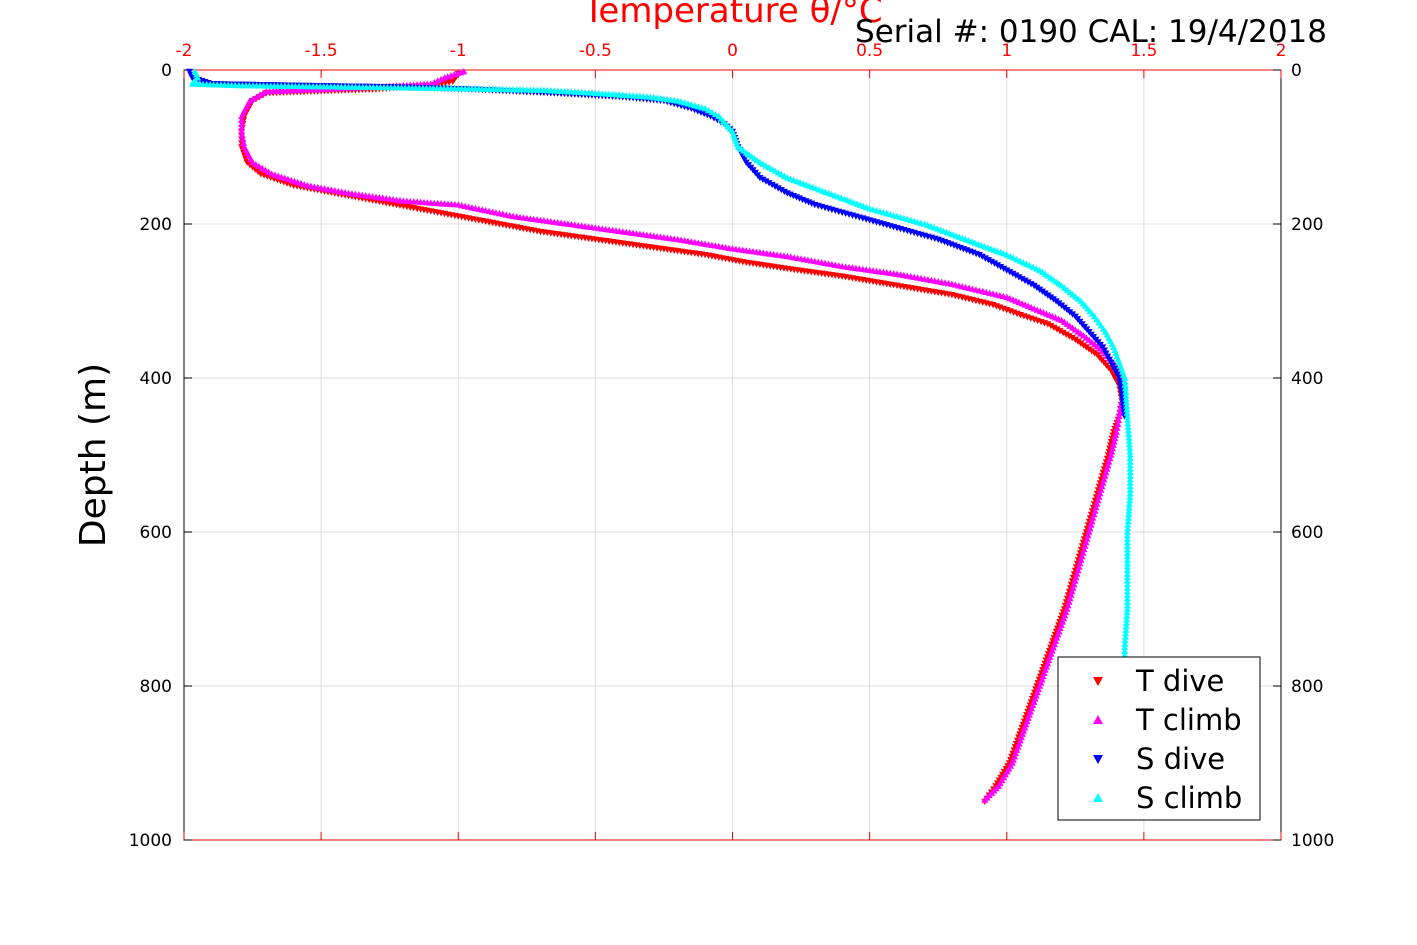 The image size is (1417, 945). What do you see at coordinates (1188, 720) in the screenshot?
I see `legend-label: T climb` at bounding box center [1188, 720].